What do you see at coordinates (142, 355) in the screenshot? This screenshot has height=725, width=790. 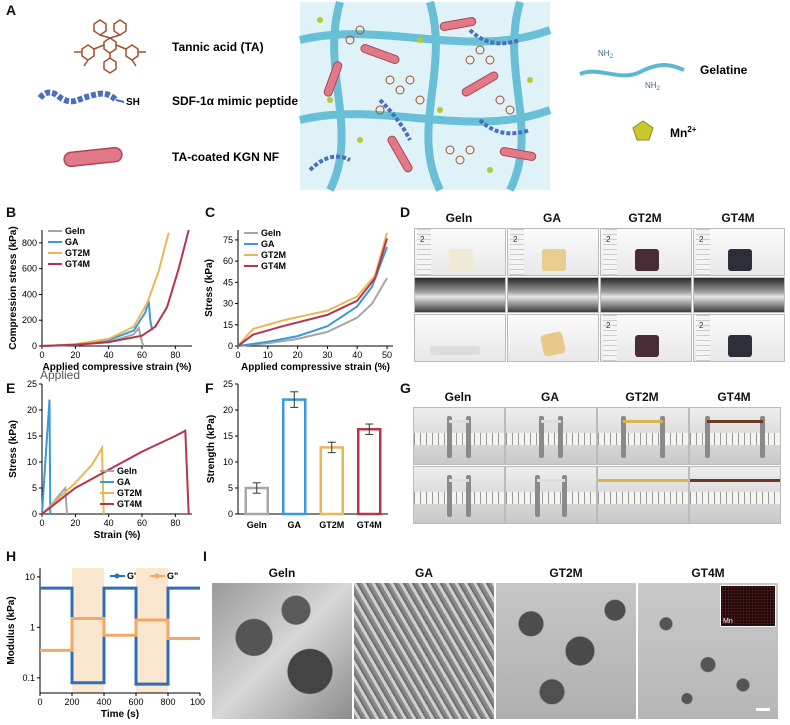 I see `x-tick-label: 60` at bounding box center [142, 355].